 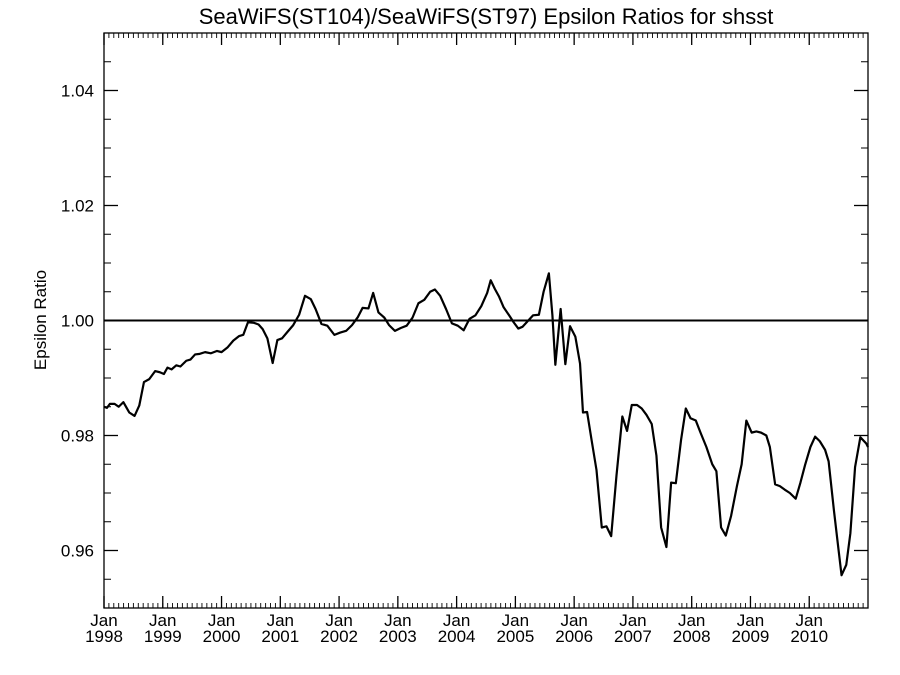 What do you see at coordinates (574, 636) in the screenshot?
I see `x-tick-year-label: 2006` at bounding box center [574, 636].